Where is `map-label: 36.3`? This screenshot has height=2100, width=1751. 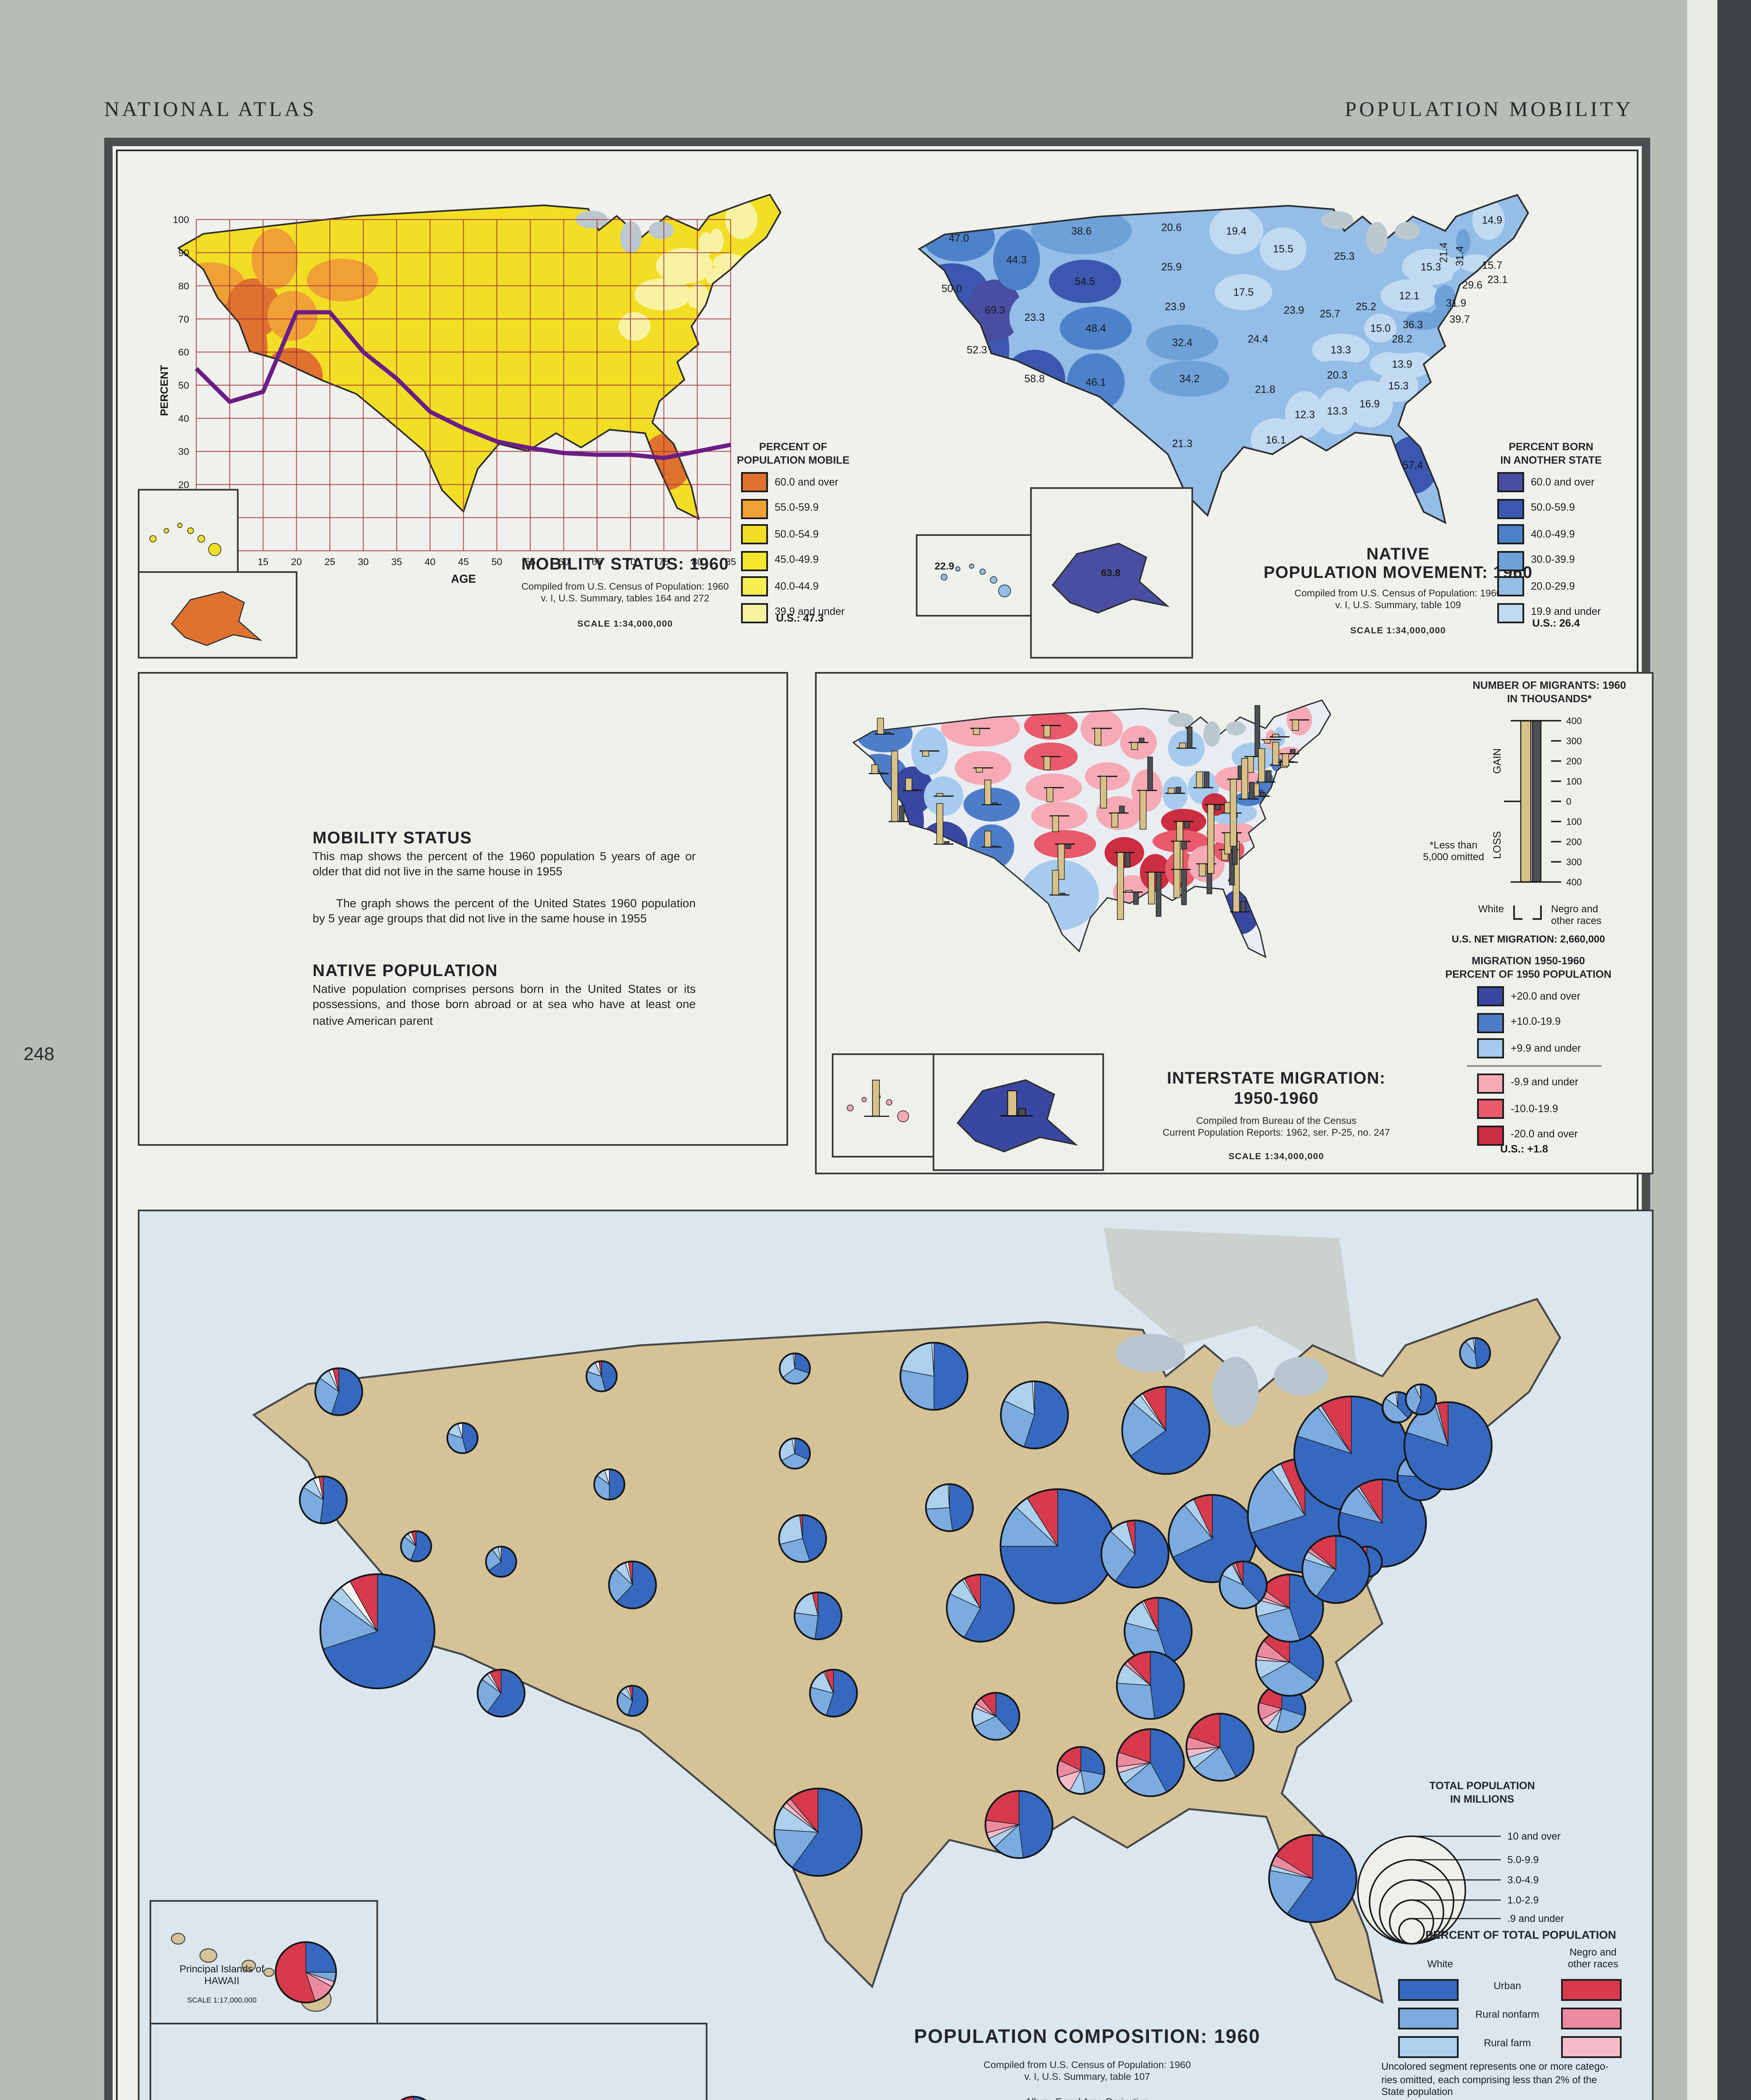
map-label: 36.3 is located at coordinates (1413, 325).